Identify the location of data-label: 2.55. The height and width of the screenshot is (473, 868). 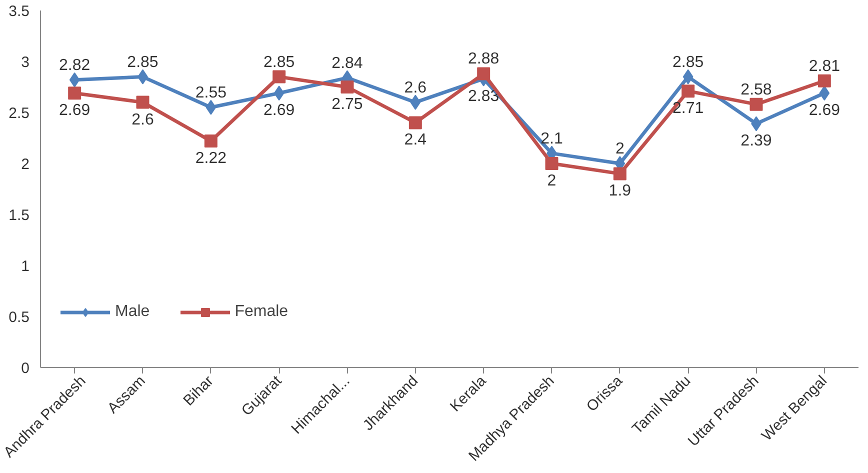
(211, 93).